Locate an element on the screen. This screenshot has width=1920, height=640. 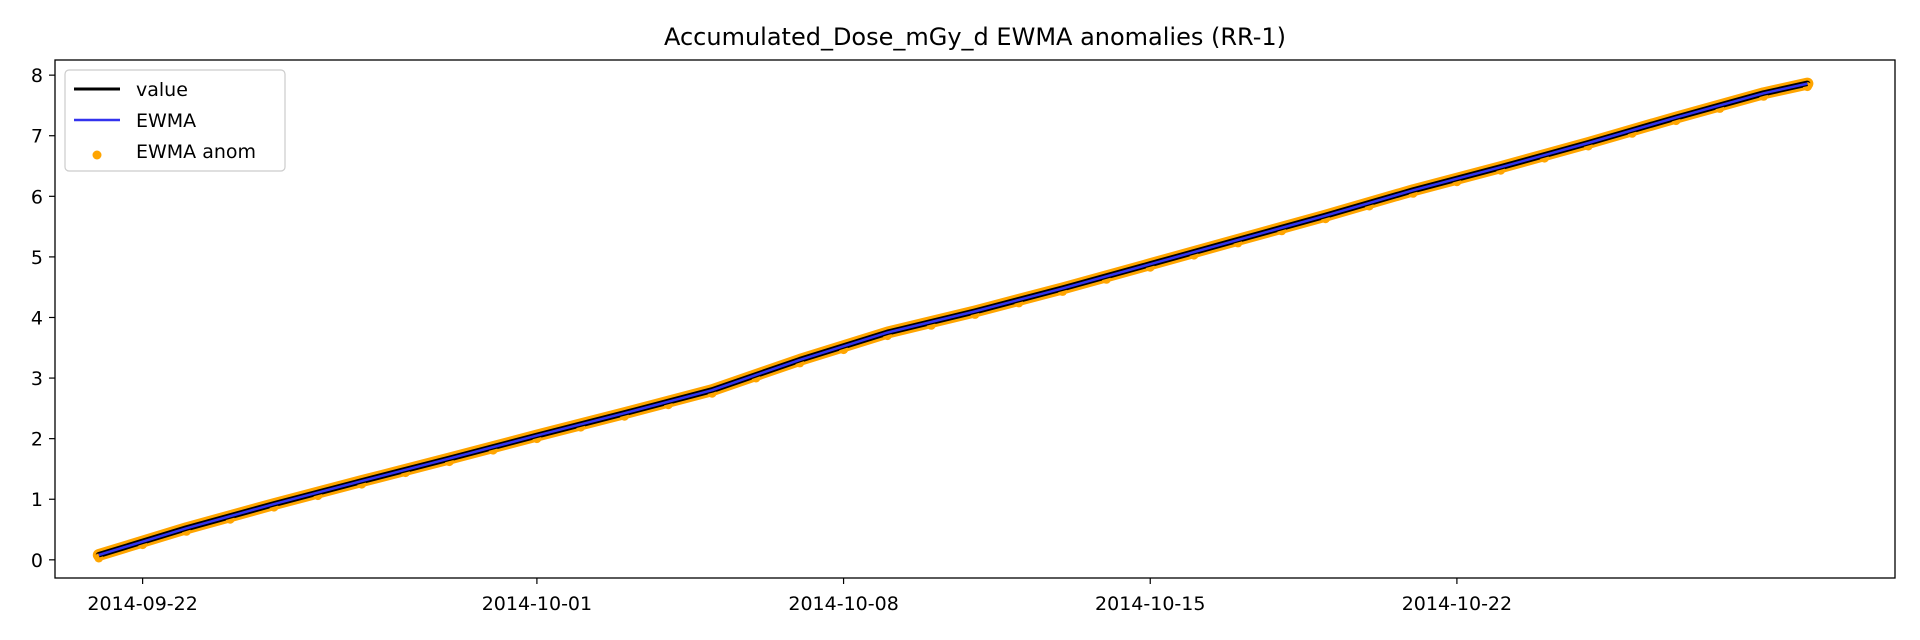
legend-label: EWMA anom is located at coordinates (196, 152).